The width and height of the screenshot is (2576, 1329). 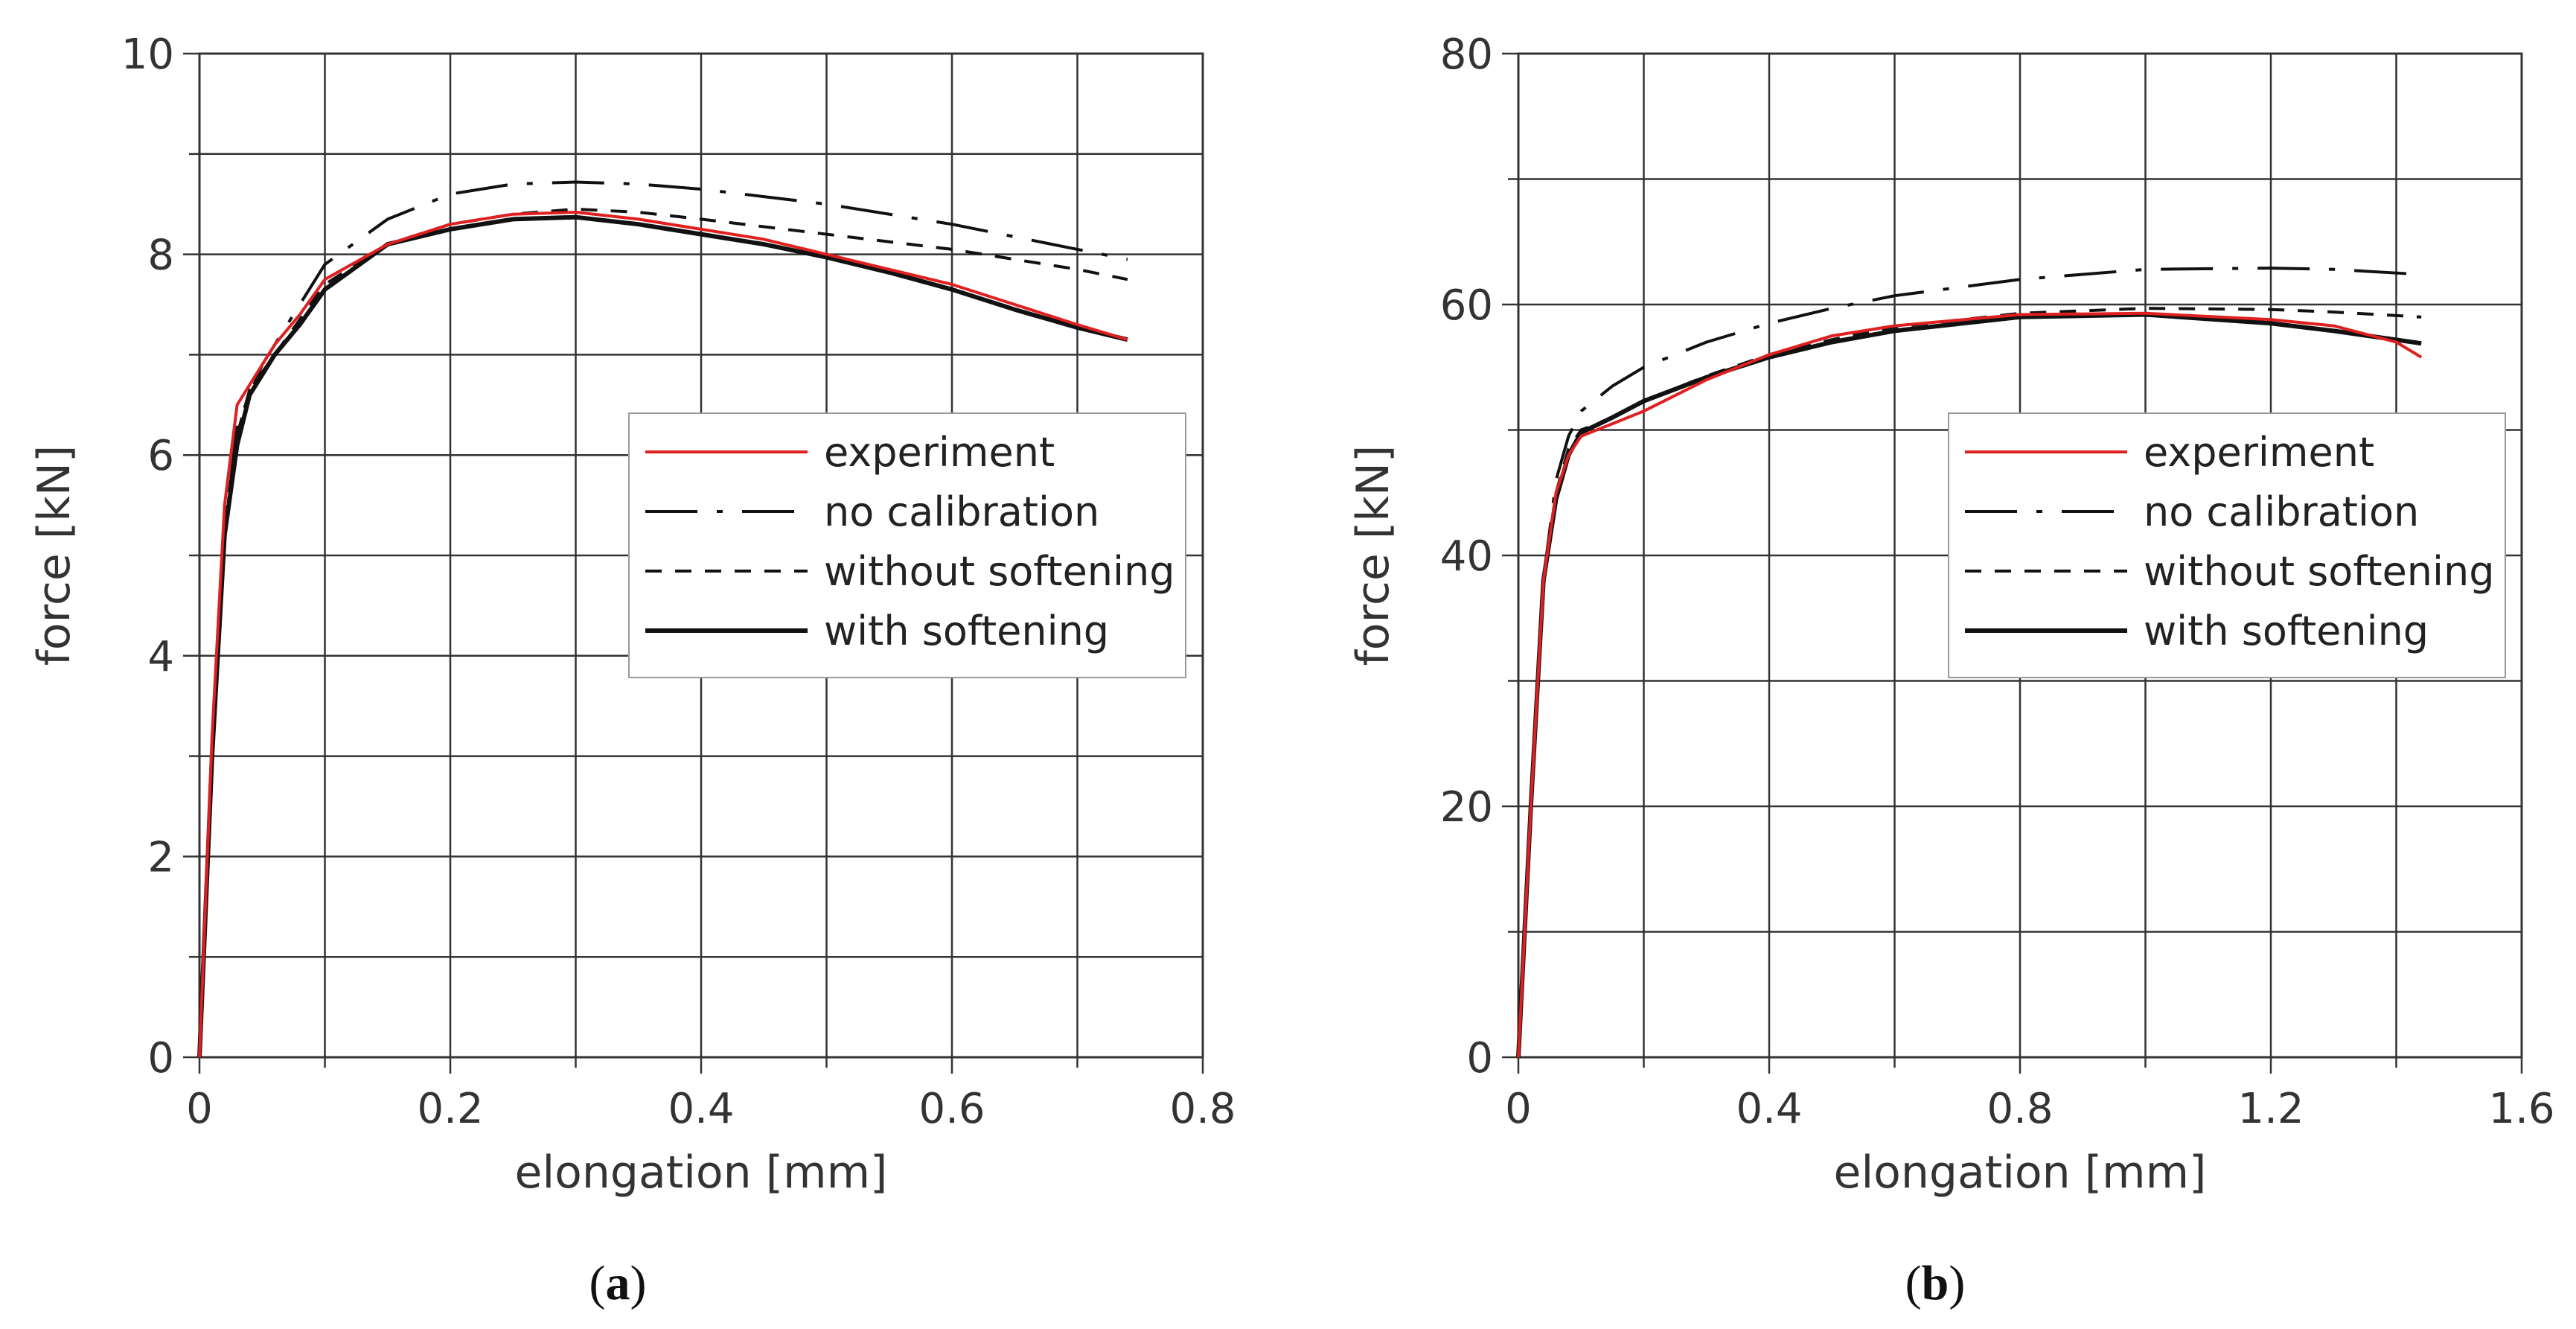 What do you see at coordinates (2270, 1109) in the screenshot?
I see `x-tick-label: 1.2` at bounding box center [2270, 1109].